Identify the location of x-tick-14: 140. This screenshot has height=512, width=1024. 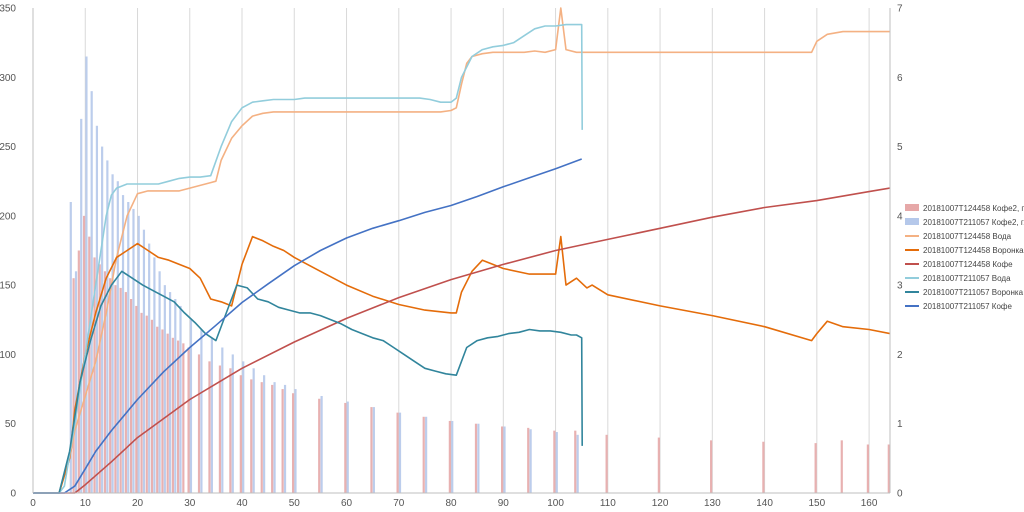
(764, 503).